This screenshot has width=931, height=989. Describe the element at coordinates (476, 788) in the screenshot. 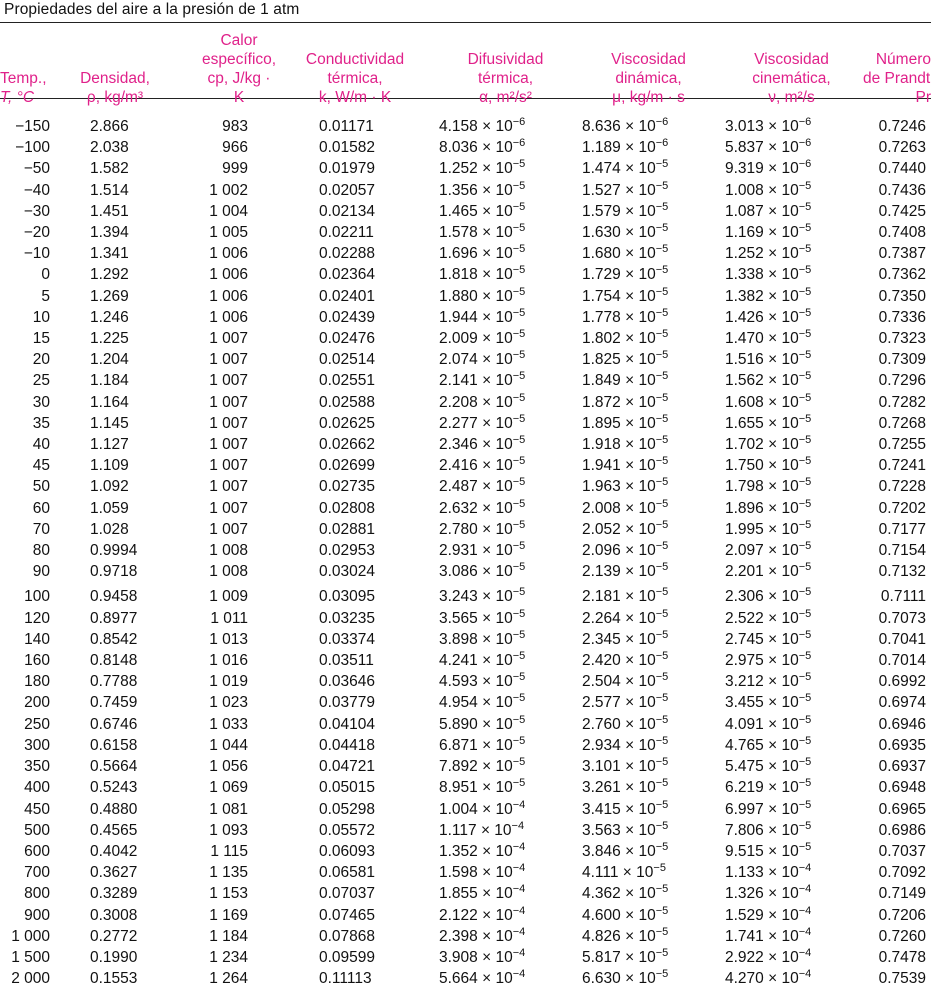

I see `cell-diffusivity-mantissa: 8.951 × 10` at that location.